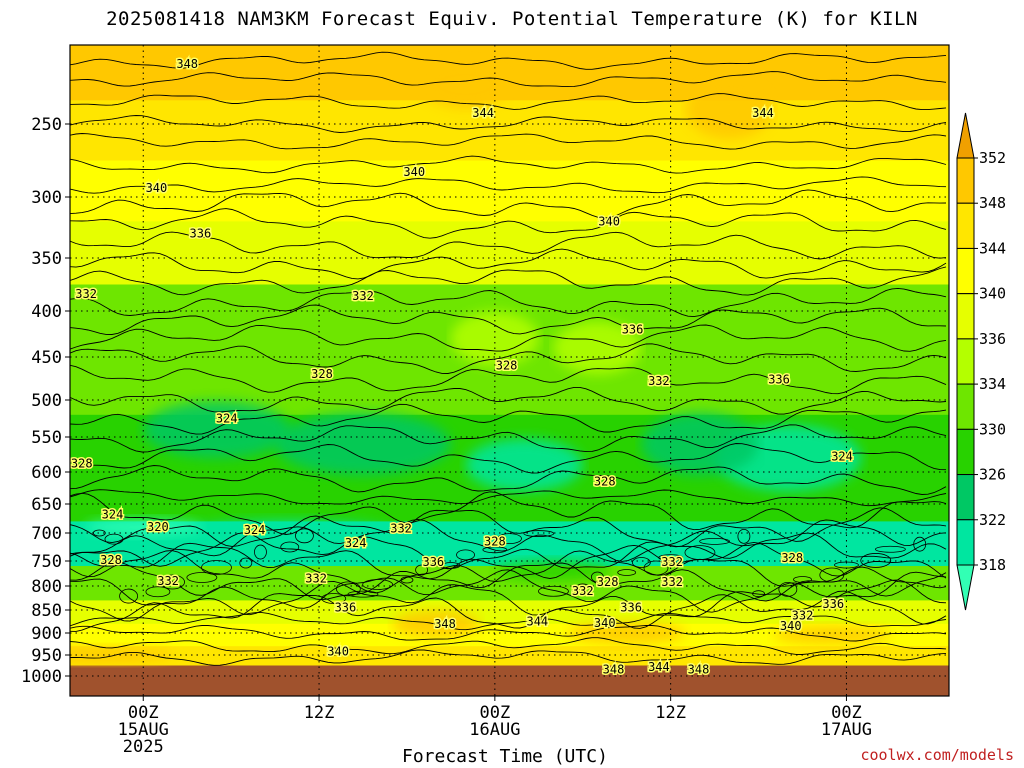  Describe the element at coordinates (46, 562) in the screenshot. I see `y-tick-label: 750` at that location.